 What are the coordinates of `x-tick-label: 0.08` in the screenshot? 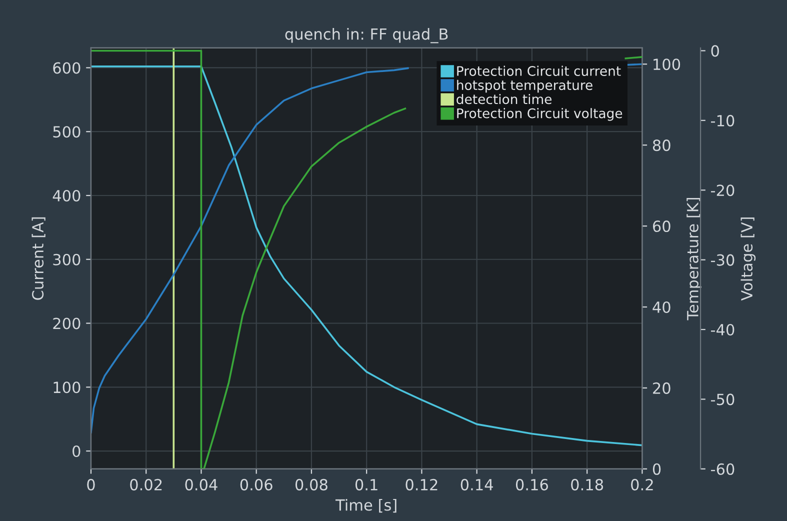 It's located at (311, 484).